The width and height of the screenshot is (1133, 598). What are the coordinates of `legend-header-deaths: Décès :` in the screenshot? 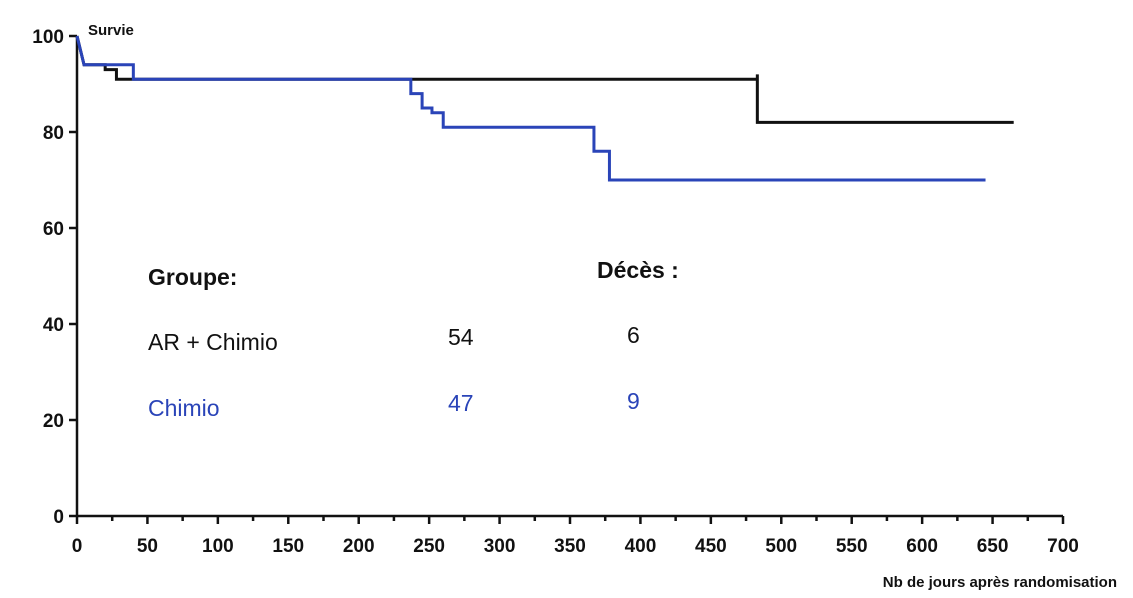 It's located at (638, 270).